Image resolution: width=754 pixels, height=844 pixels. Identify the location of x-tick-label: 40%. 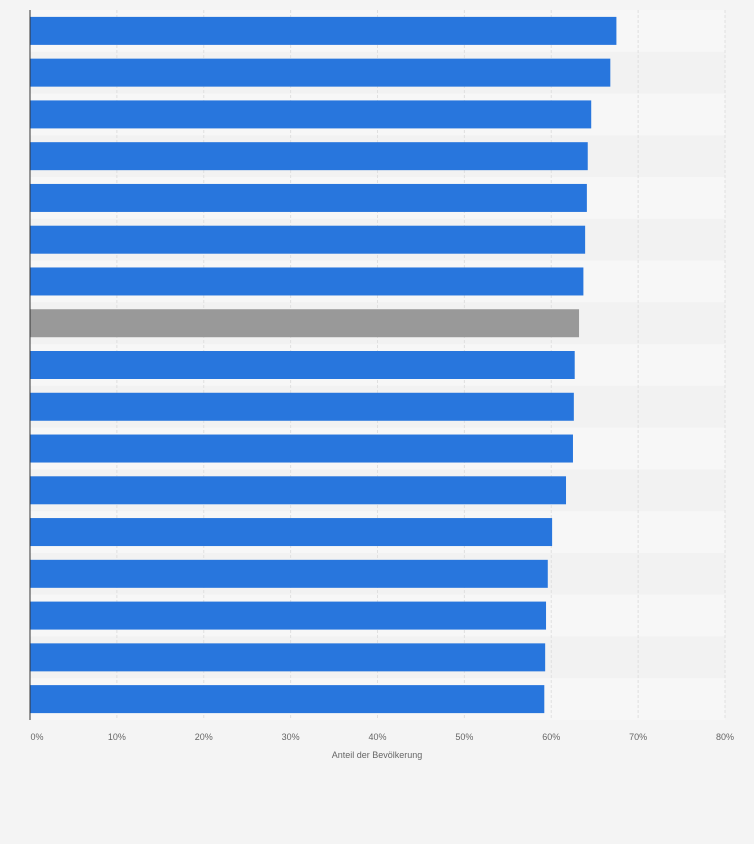
(377, 737).